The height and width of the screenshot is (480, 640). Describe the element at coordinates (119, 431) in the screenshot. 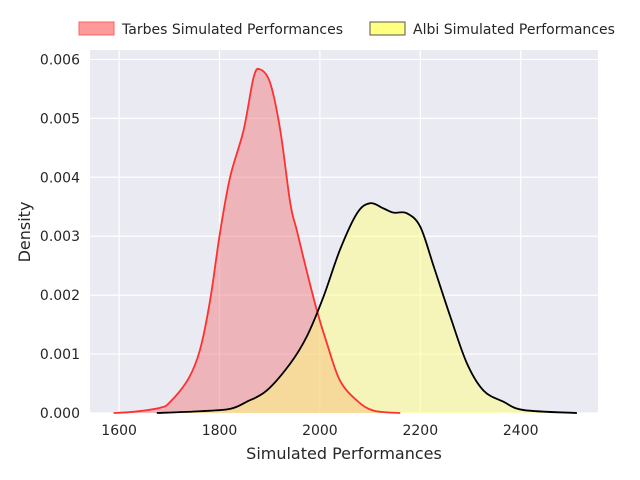

I see `x-tick-label: 1600` at that location.